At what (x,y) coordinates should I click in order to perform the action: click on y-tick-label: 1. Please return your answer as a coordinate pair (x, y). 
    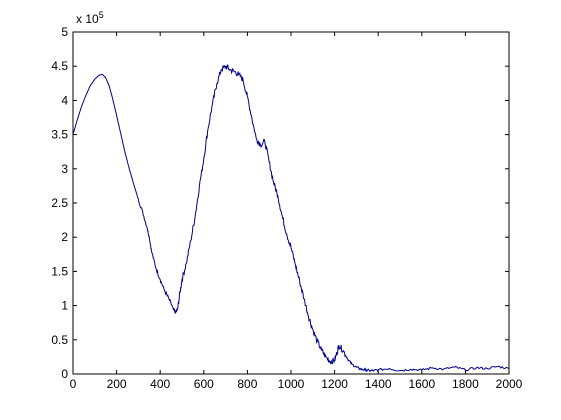
    Looking at the image, I should click on (64, 306).